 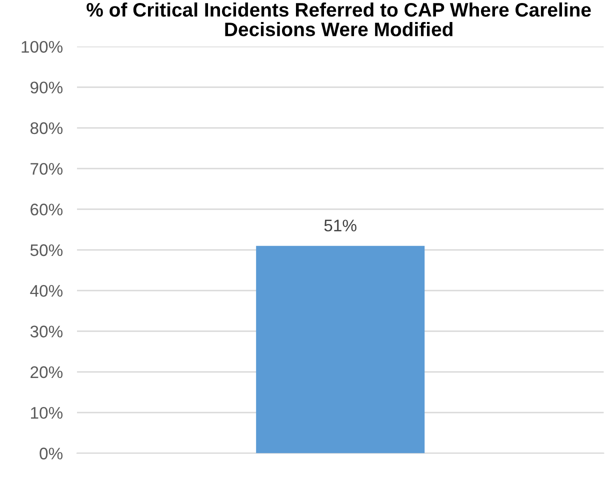 What do you see at coordinates (42, 46) in the screenshot?
I see `y-tick-label: 100%` at bounding box center [42, 46].